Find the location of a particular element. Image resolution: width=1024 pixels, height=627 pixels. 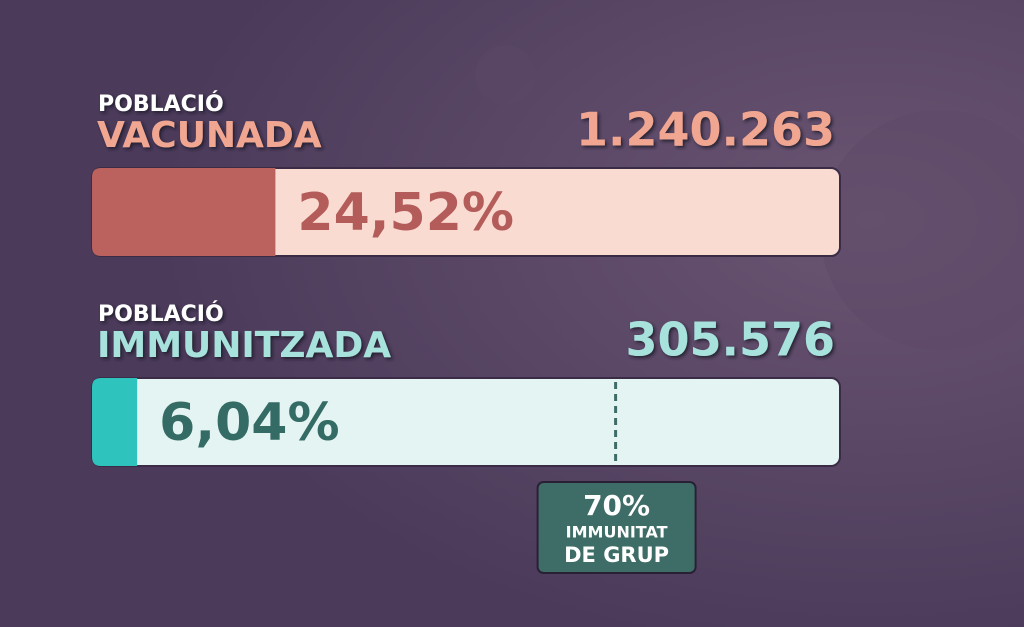

label: IMMUNITZADA is located at coordinates (244, 345).